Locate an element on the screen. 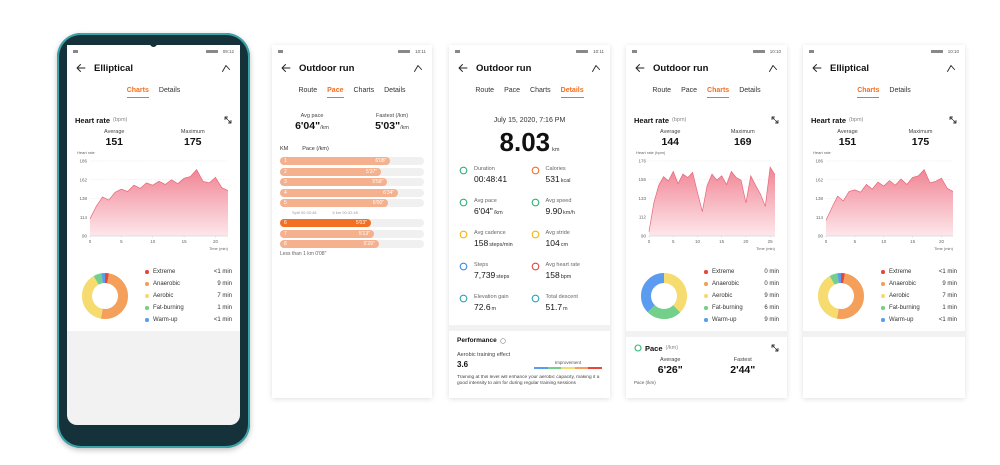 The width and height of the screenshot is (1000, 465). camera-notch is located at coordinates (153, 43).